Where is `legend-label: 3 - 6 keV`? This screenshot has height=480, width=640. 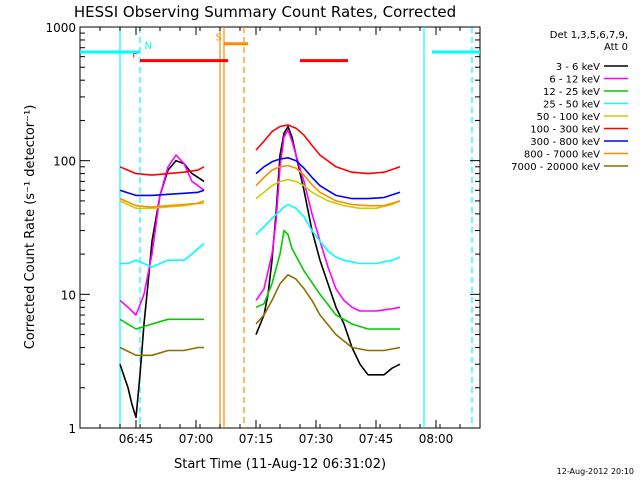
legend-label: 3 - 6 keV is located at coordinates (578, 67).